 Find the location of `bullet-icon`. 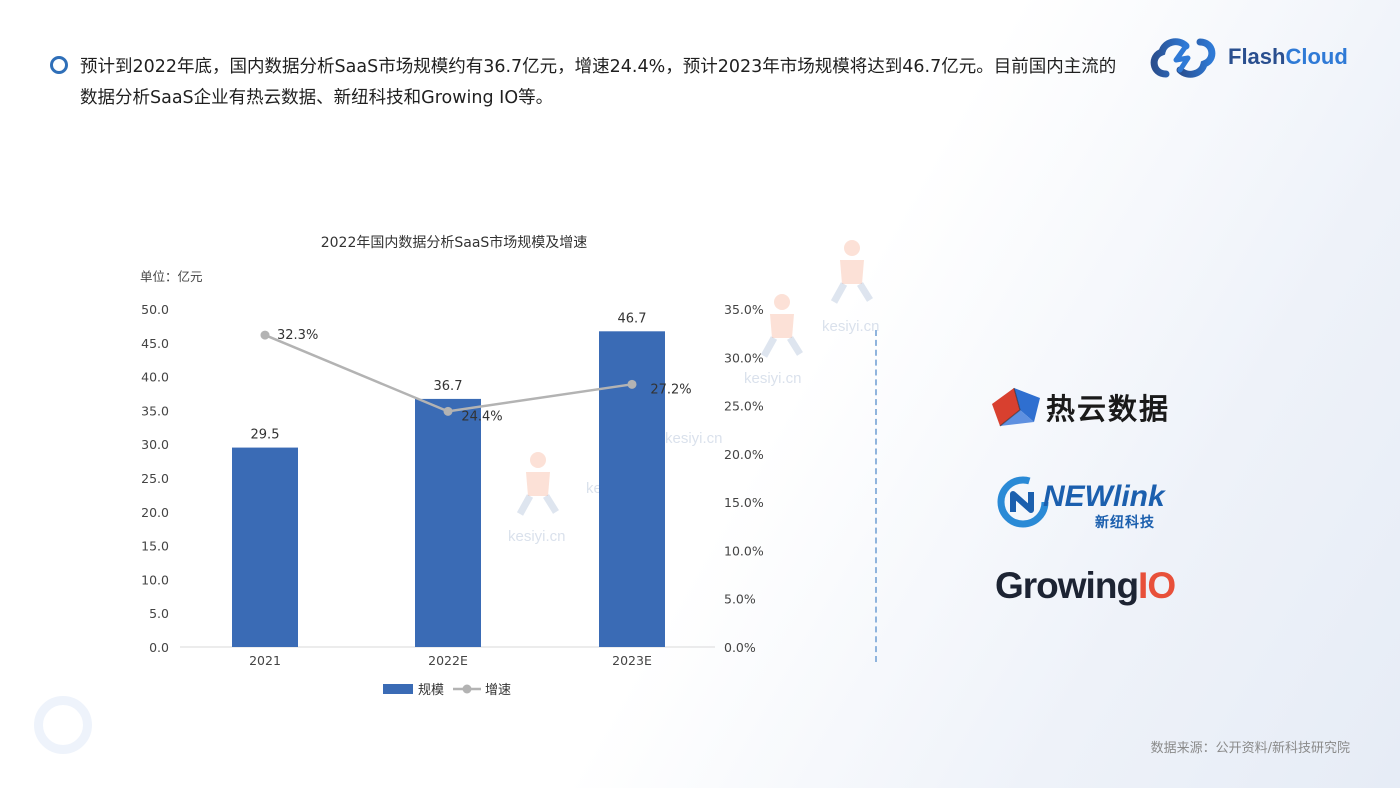

bullet-icon is located at coordinates (59, 65).